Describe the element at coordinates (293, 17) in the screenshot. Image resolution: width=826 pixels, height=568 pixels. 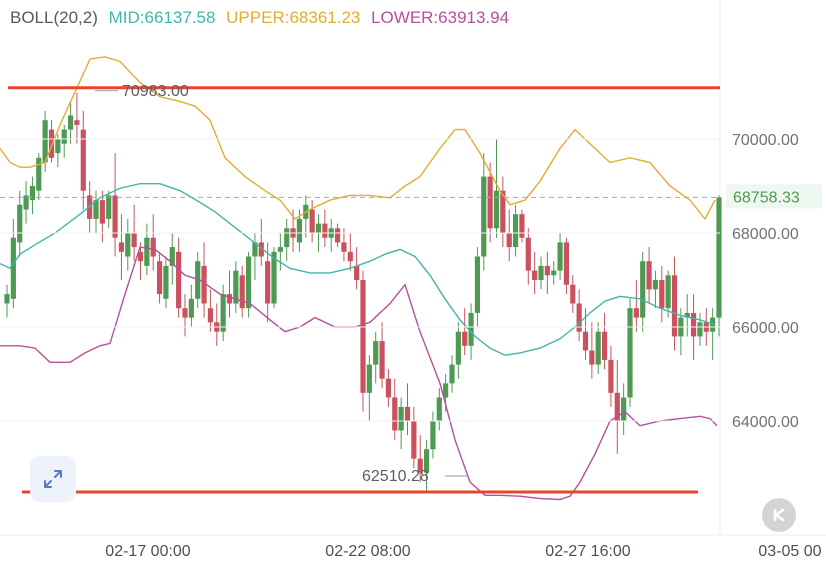
I see `upper-value: UPPER:68361.23` at that location.